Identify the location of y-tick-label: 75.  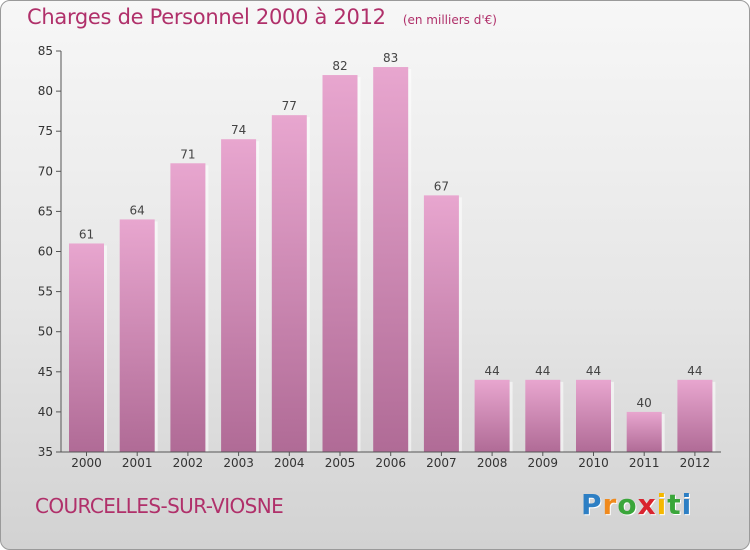
(45, 131).